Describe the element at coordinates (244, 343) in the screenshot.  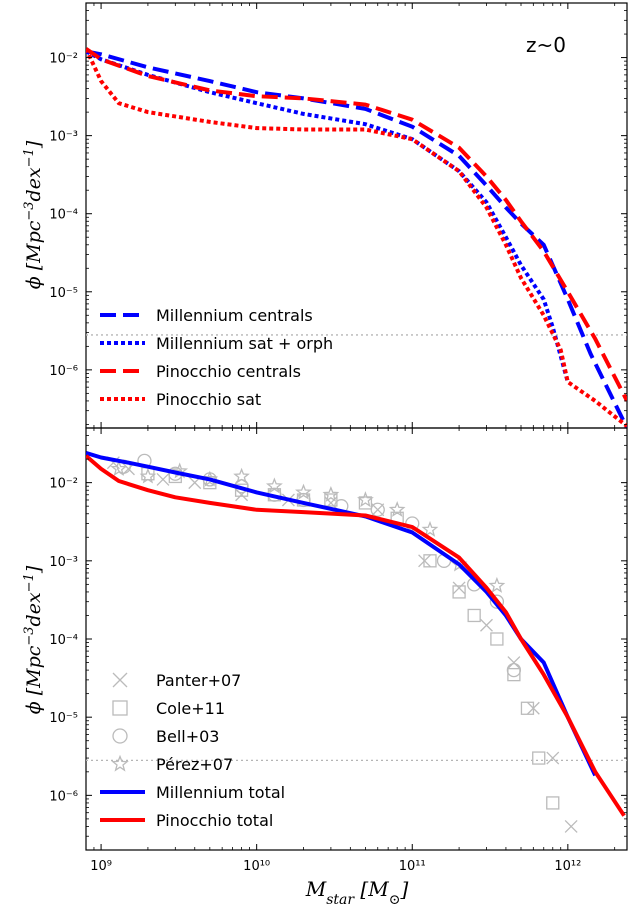
I see `legend-millennium-sat-orph-label: Millennium sat + orph` at that location.